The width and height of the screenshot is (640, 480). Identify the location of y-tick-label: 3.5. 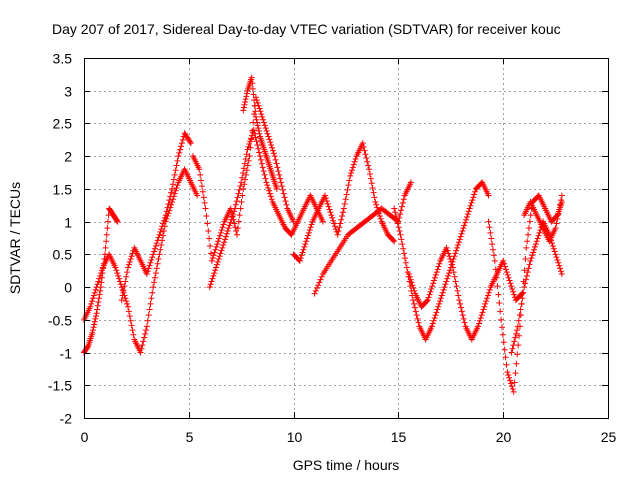
(63, 59).